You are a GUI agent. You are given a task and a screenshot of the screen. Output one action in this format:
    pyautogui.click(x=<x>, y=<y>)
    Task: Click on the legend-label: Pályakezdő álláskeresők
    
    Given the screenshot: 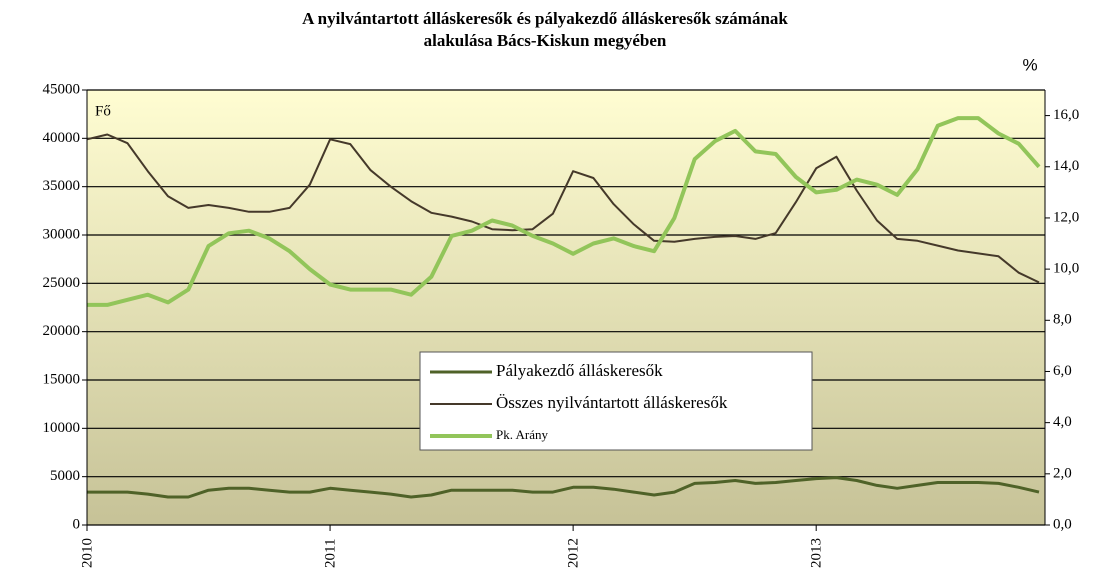 What is the action you would take?
    pyautogui.click(x=579, y=370)
    